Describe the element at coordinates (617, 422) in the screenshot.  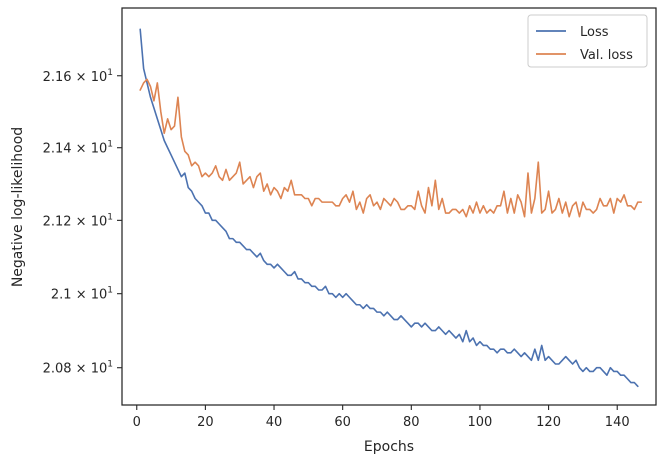
I see `x-tick-label: 140` at that location.